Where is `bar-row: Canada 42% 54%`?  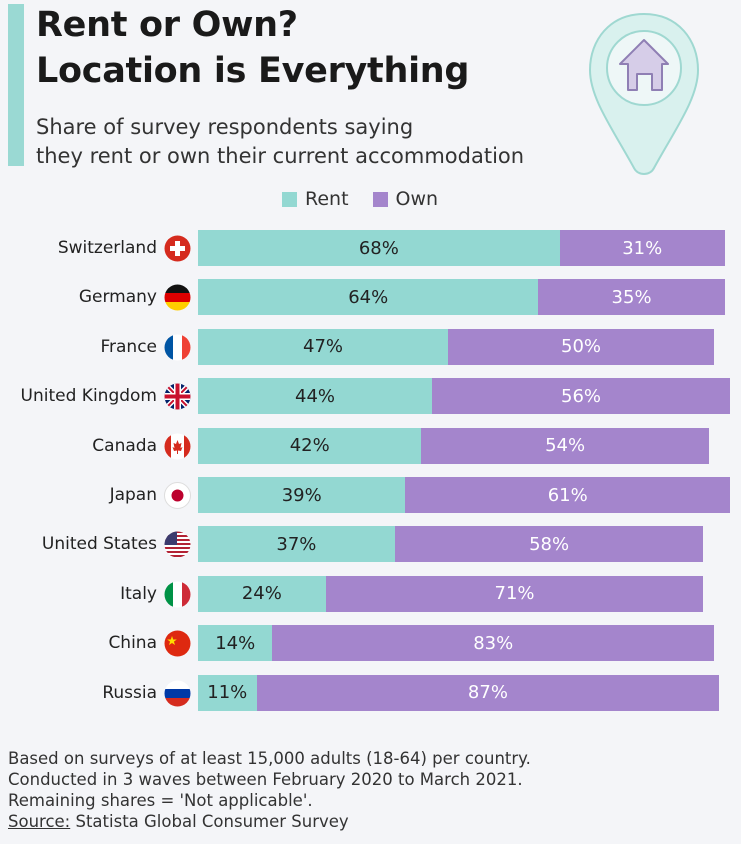 bar-row: Canada 42% 54% is located at coordinates (370, 445).